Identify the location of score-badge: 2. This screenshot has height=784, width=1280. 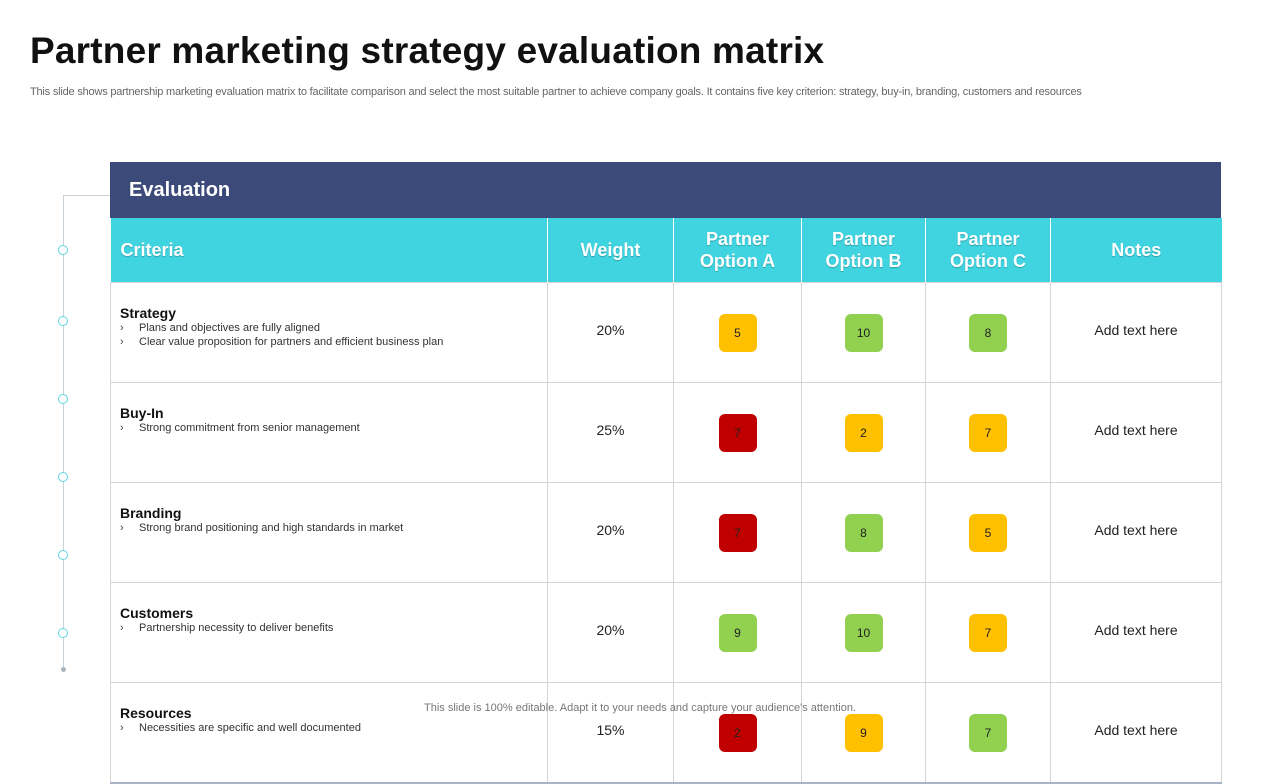
(863, 433).